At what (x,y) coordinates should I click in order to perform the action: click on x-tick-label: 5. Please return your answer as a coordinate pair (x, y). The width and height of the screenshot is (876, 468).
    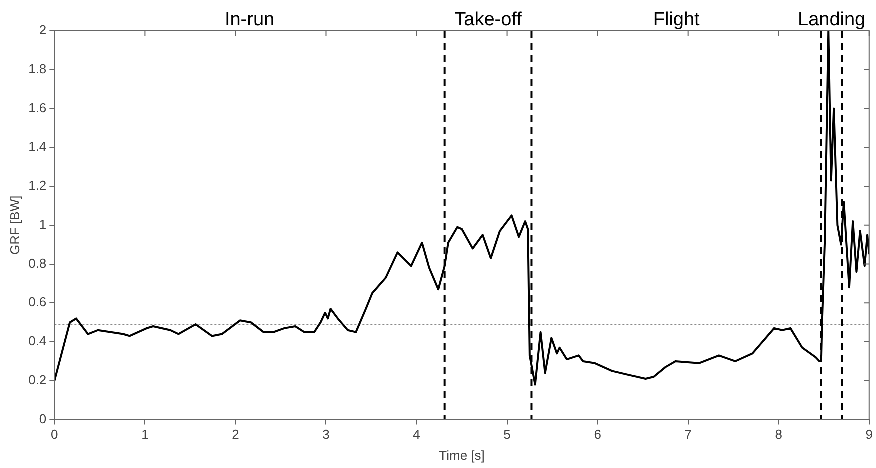
    Looking at the image, I should click on (507, 434).